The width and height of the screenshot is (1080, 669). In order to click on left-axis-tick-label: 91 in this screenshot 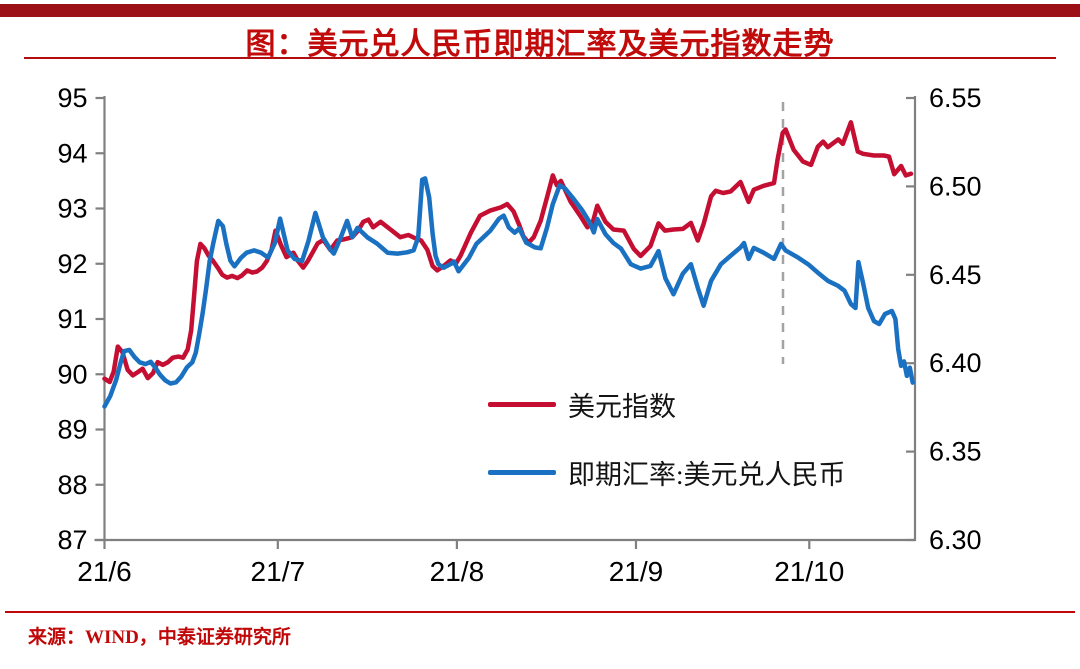, I will do `click(72, 319)`.